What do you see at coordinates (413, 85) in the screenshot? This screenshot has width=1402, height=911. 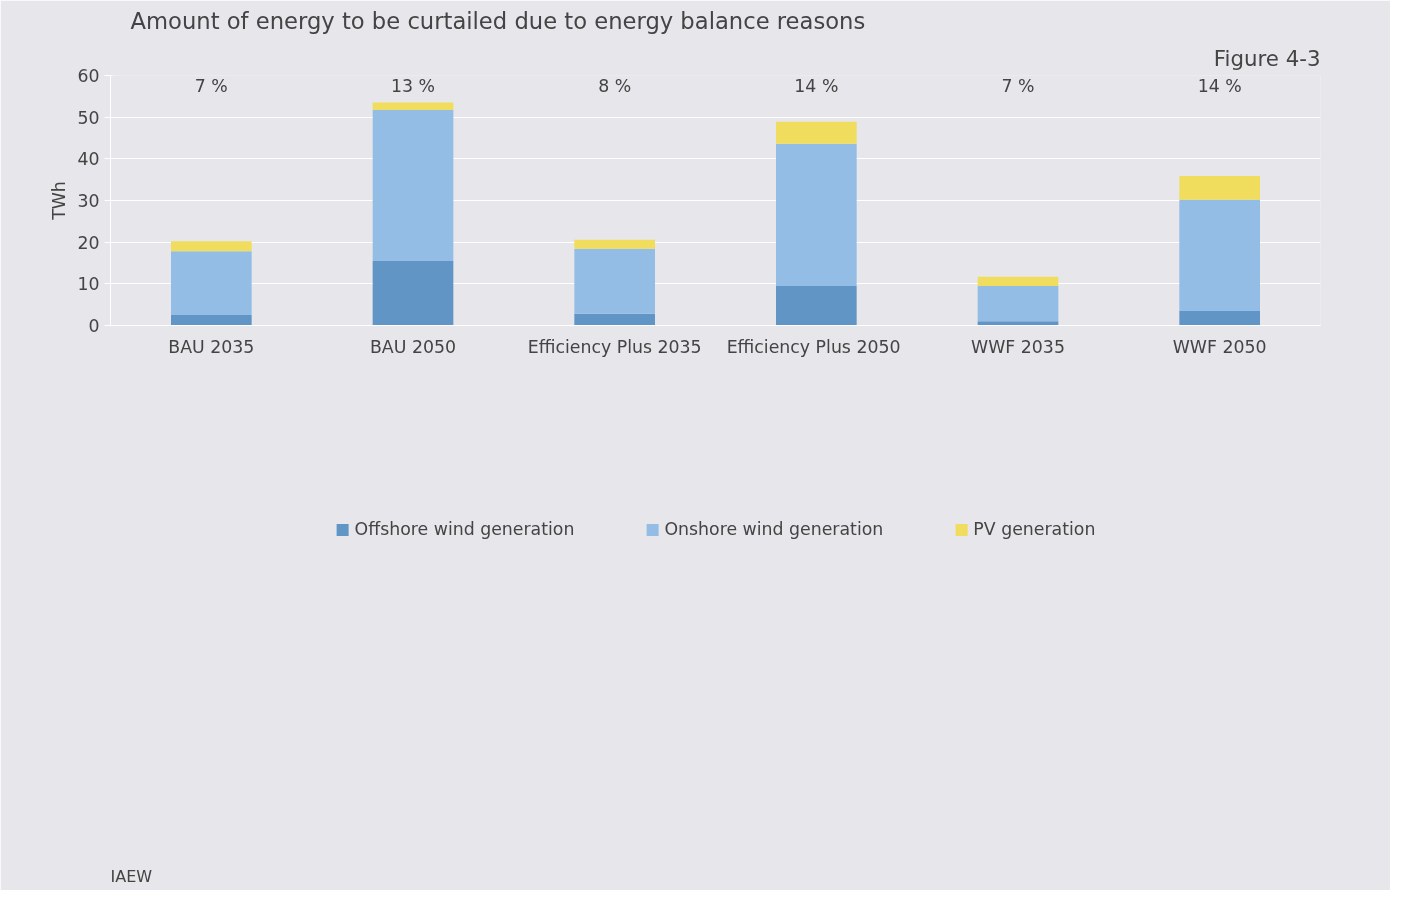 I see `annotation: 13 %` at bounding box center [413, 85].